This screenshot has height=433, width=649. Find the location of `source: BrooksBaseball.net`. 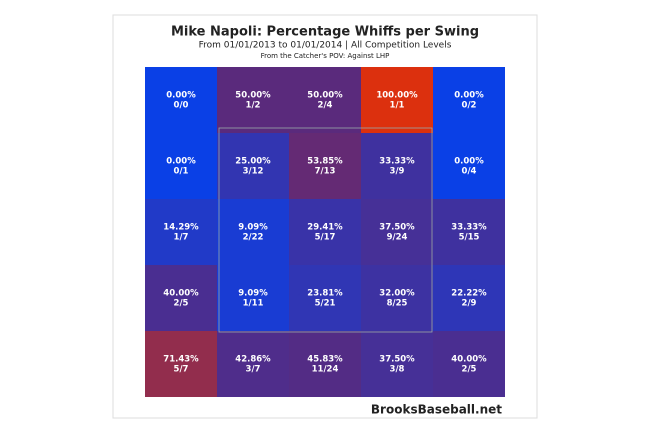

source: BrooksBaseball.net is located at coordinates (436, 410).